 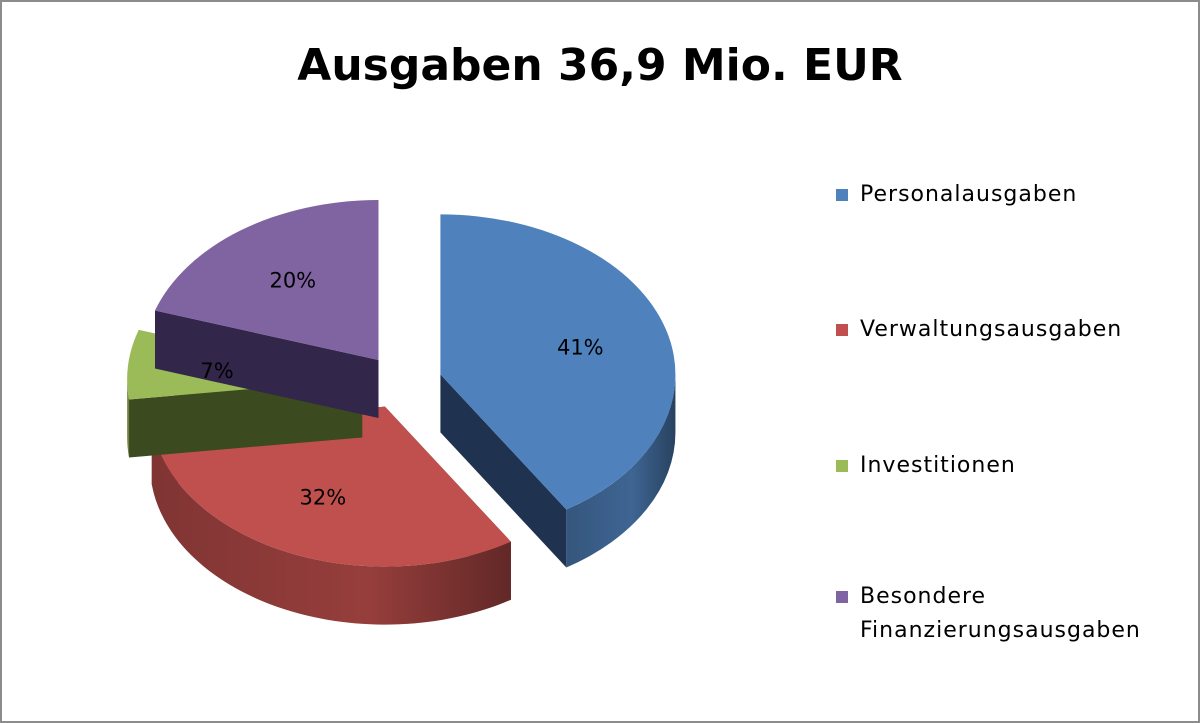 What do you see at coordinates (969, 194) in the screenshot?
I see `legend-label: Personalausgaben` at bounding box center [969, 194].